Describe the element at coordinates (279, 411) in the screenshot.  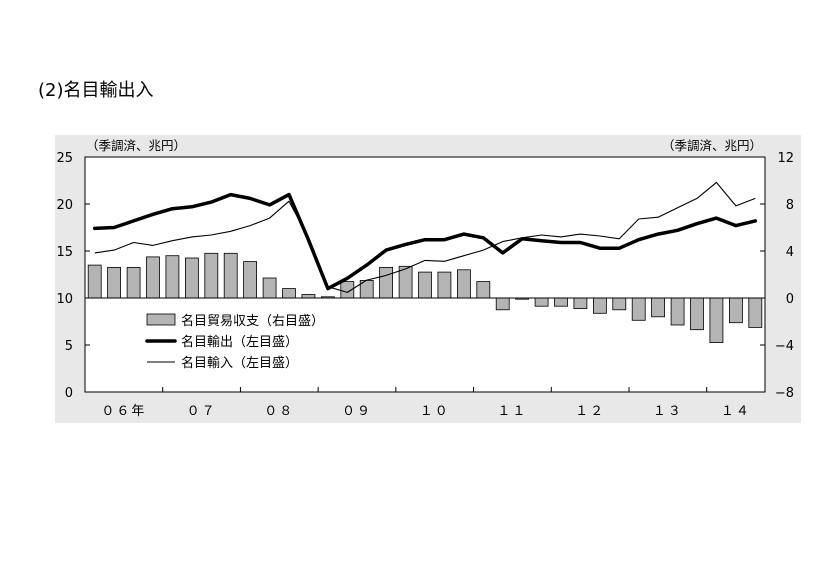
I see `x-tick-label: ０８` at that location.